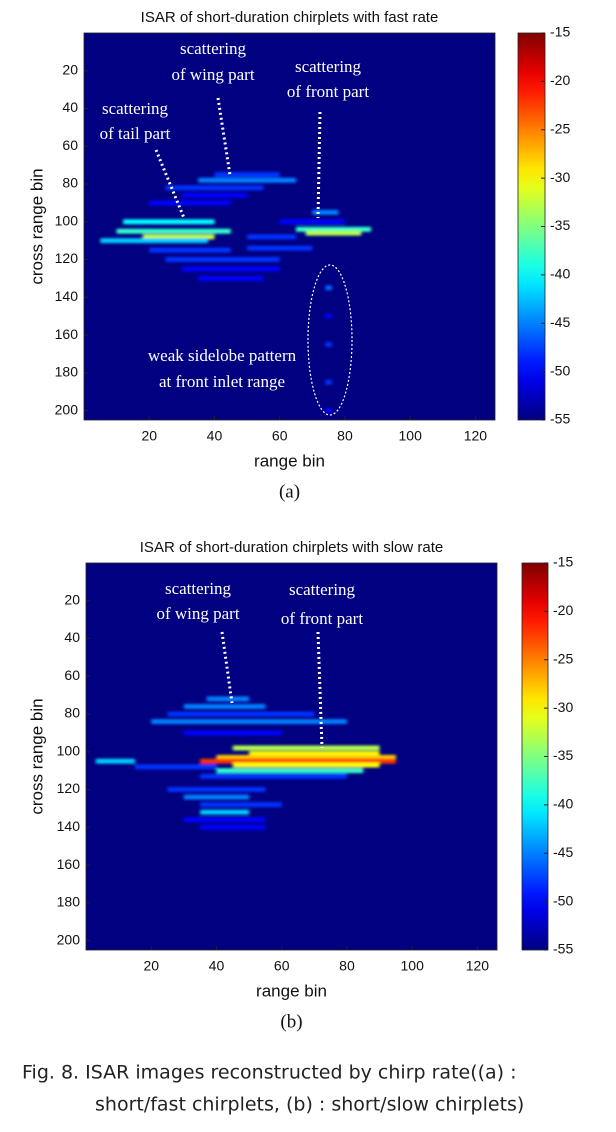  Describe the element at coordinates (36, 226) in the screenshot. I see `y-axis-label: cross range bin` at that location.